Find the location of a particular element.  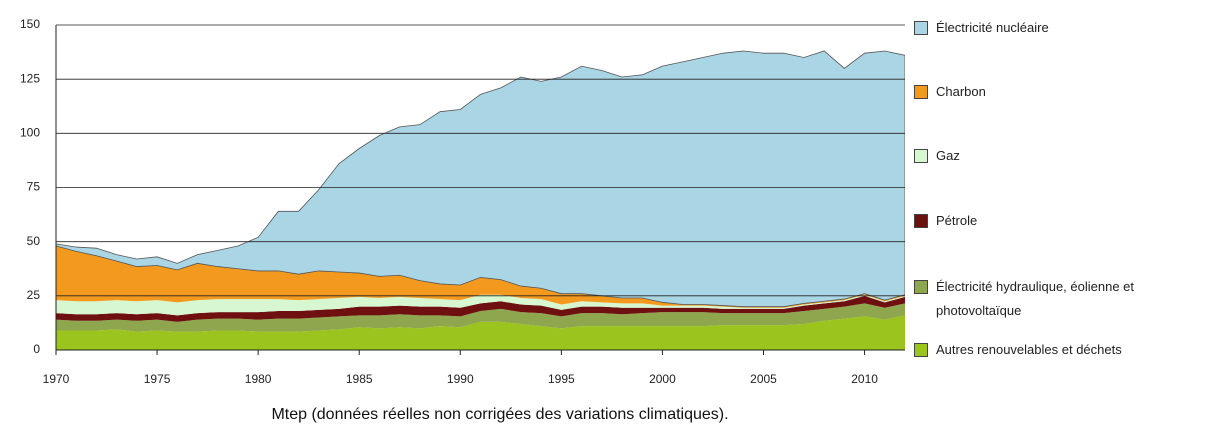

legend-label: Électricité nucléaire is located at coordinates (992, 27).